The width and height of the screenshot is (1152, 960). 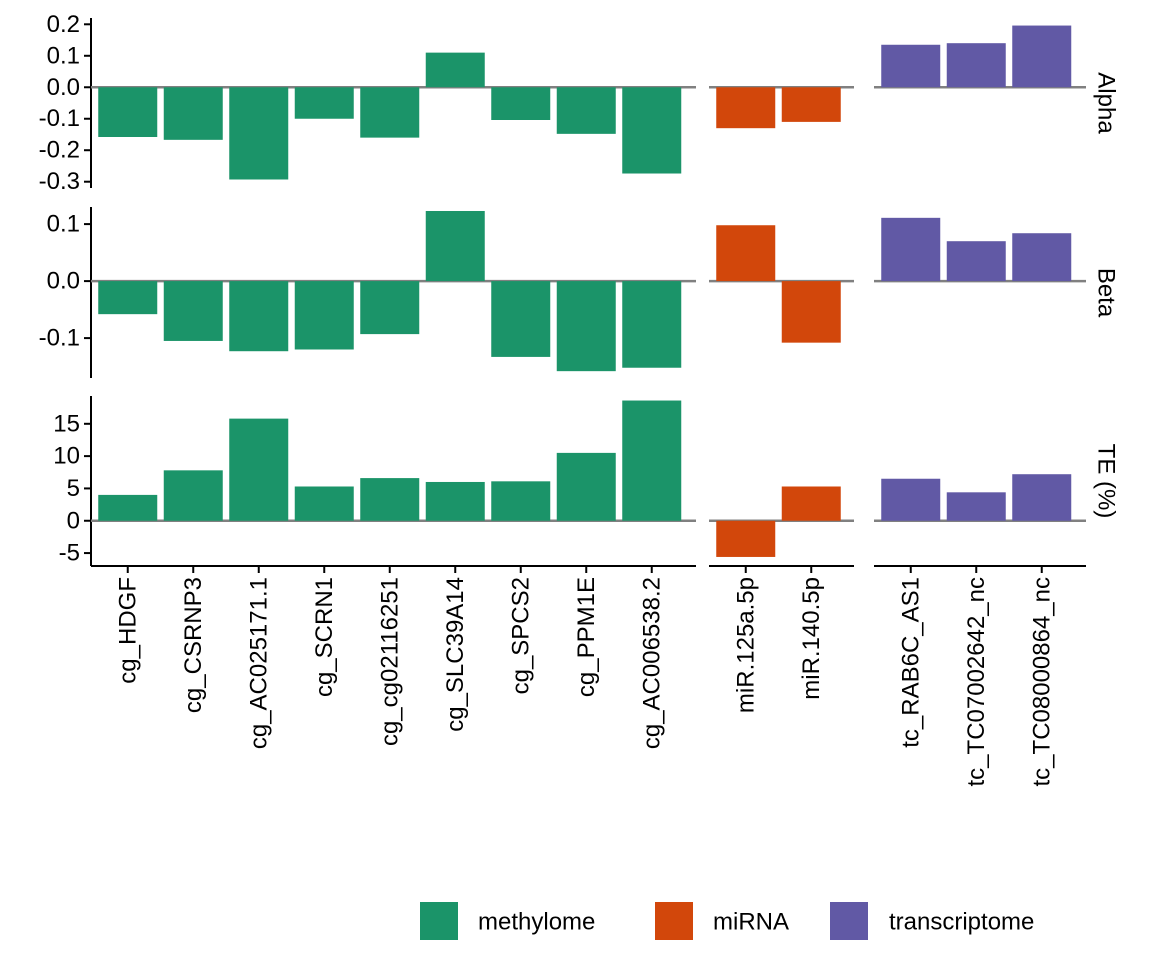 I want to click on bar-alpha-cg-scrn1, so click(x=324, y=103).